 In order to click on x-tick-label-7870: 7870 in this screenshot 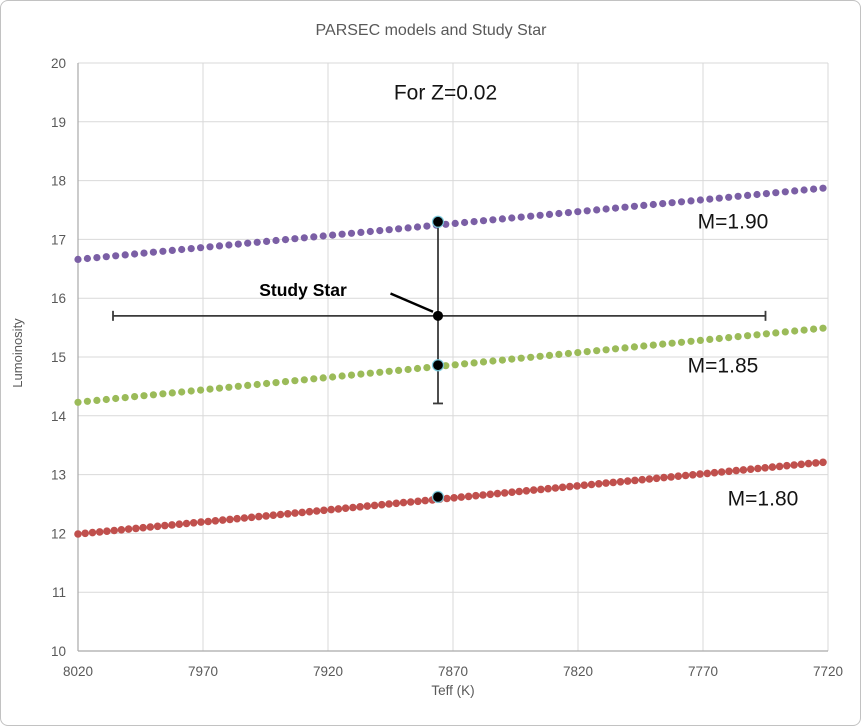, I will do `click(453, 671)`.